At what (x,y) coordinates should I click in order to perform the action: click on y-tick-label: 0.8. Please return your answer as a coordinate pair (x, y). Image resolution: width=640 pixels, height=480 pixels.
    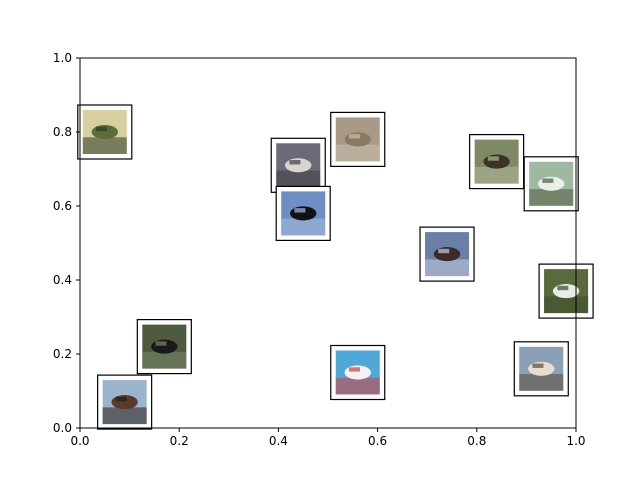
    Looking at the image, I should click on (62, 132).